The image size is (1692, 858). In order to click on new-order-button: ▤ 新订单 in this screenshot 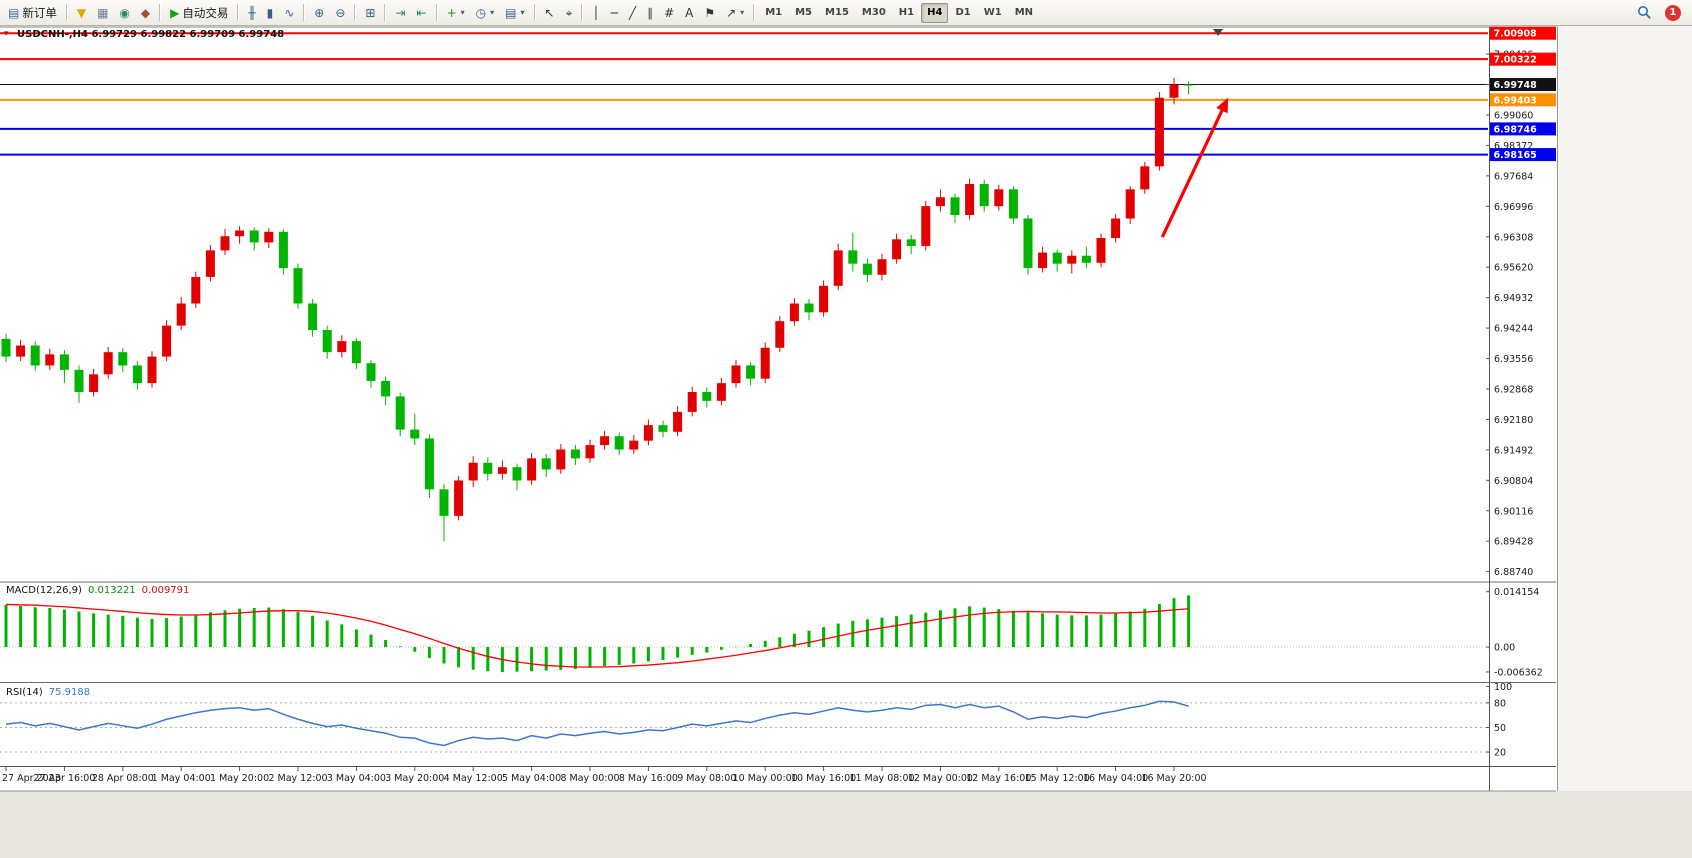, I will do `click(32, 13)`.